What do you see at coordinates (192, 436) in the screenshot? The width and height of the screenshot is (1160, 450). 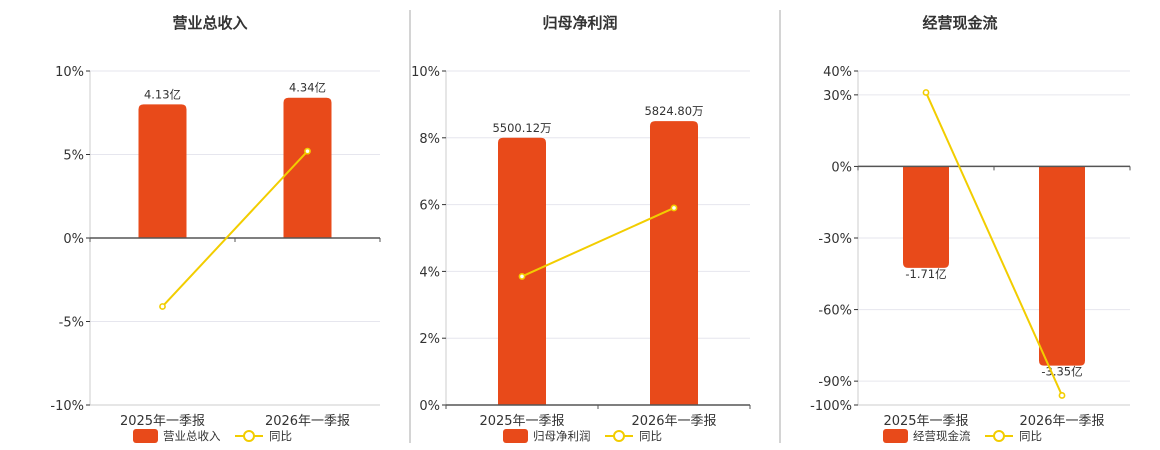 I see `legend-bar-label: 营业总收入` at bounding box center [192, 436].